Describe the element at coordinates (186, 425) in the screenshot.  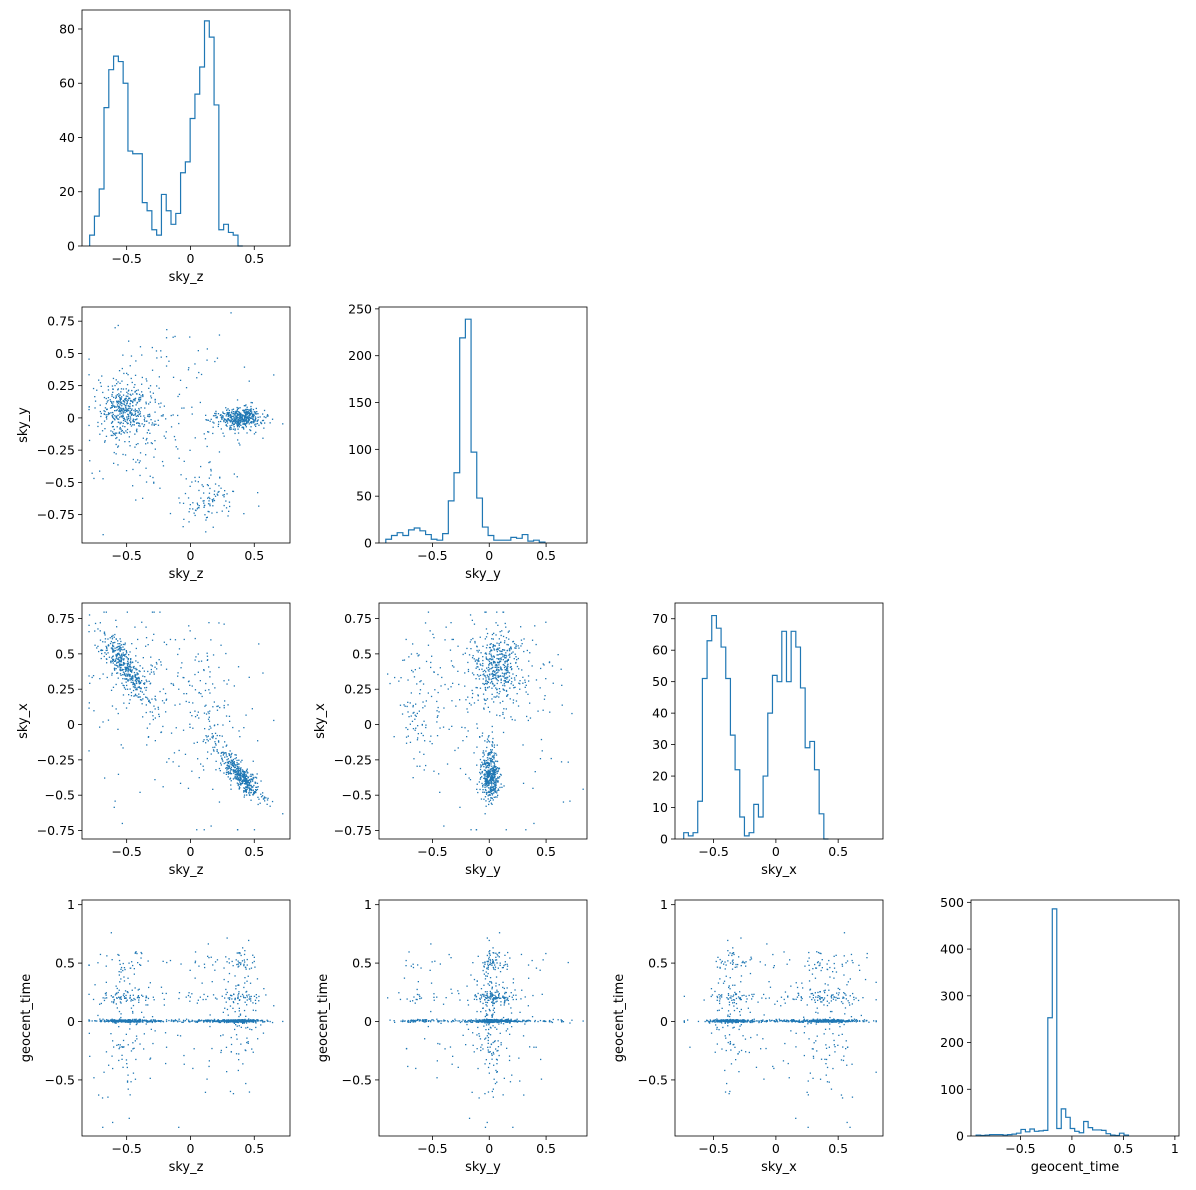
I see `axes-frame` at that location.